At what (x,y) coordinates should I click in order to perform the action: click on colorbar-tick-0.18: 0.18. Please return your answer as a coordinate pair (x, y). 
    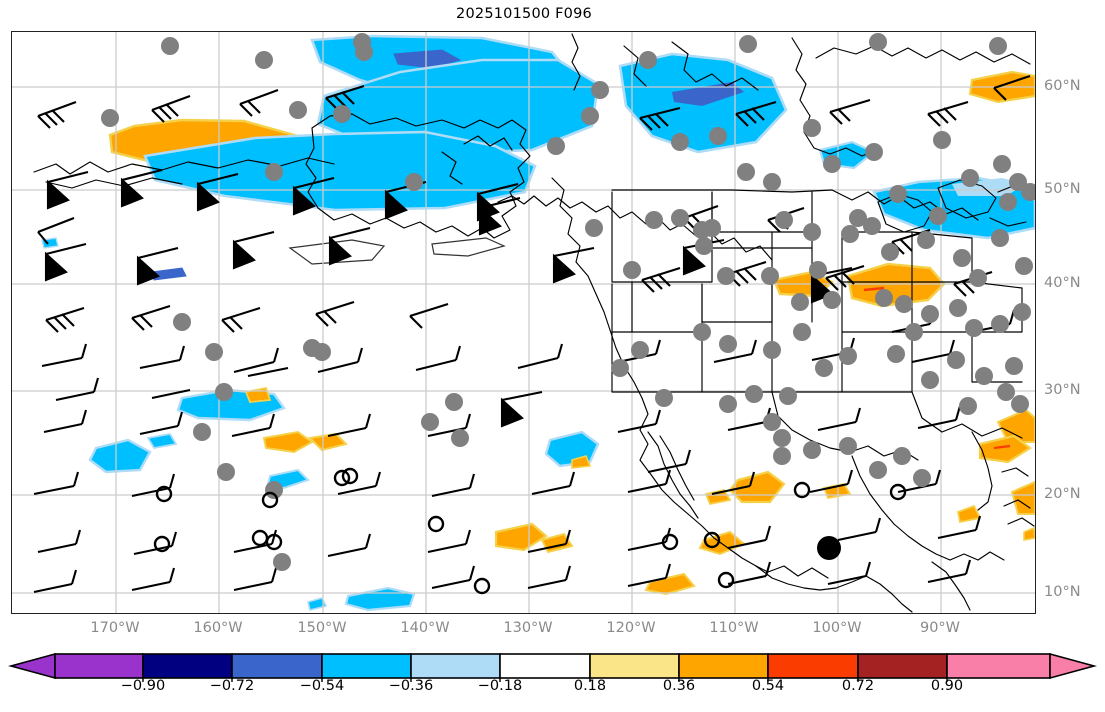
    Looking at the image, I should click on (590, 686).